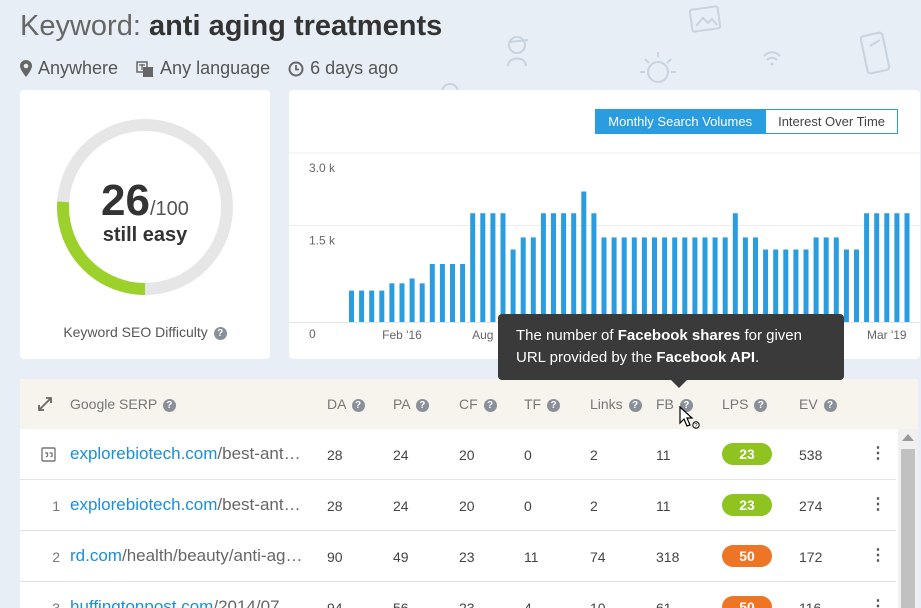  What do you see at coordinates (908, 437) in the screenshot?
I see `scroll-up-icon` at bounding box center [908, 437].